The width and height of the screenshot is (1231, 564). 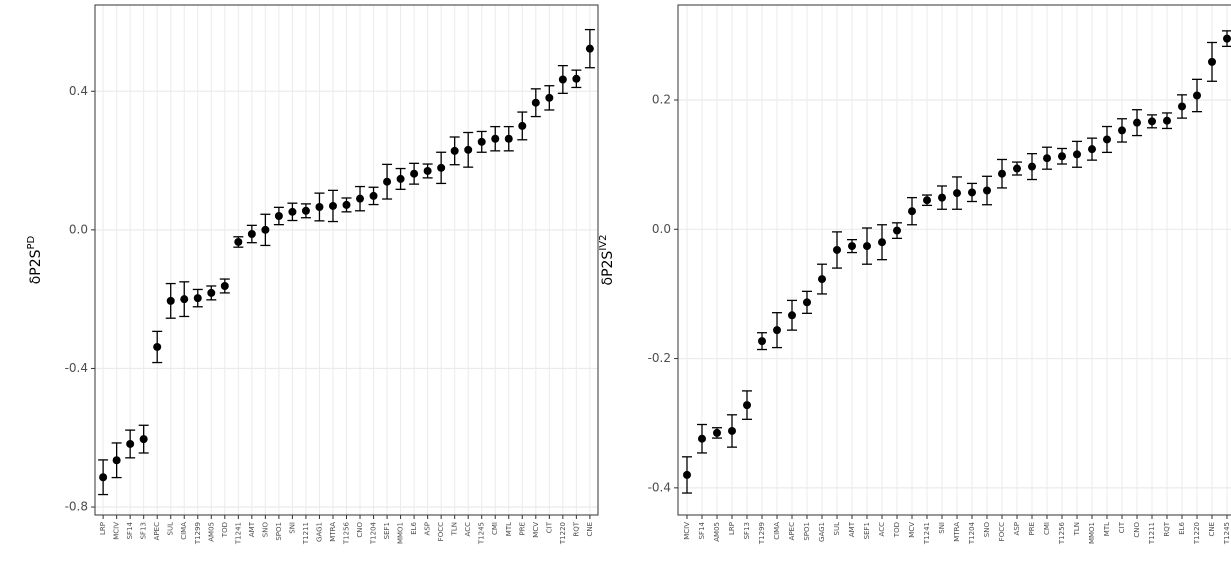 I want to click on x-tick-label: T1220, so click(x=1197, y=533).